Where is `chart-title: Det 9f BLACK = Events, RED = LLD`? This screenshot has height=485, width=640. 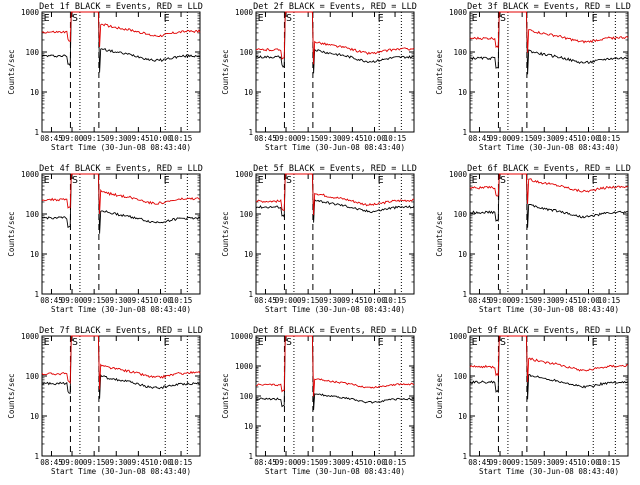
chart-title: Det 9f BLACK = Events, RED = LLD is located at coordinates (549, 331).